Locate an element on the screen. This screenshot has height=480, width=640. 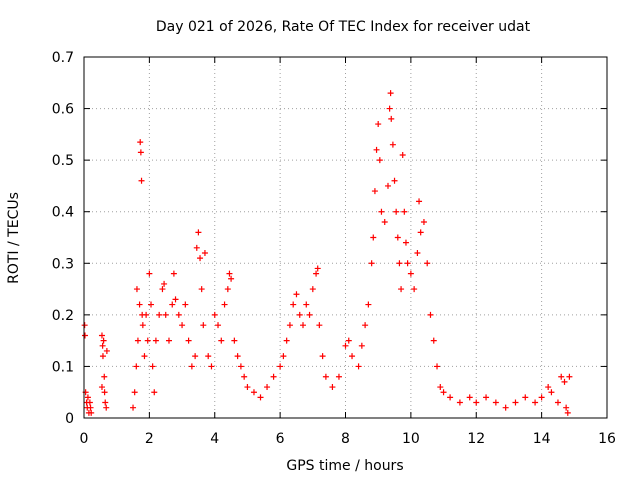
y-tick-labels: 0 0.1 0.2 0.3 0.4 0.5 0.6 0.7 is located at coordinates (63, 238).